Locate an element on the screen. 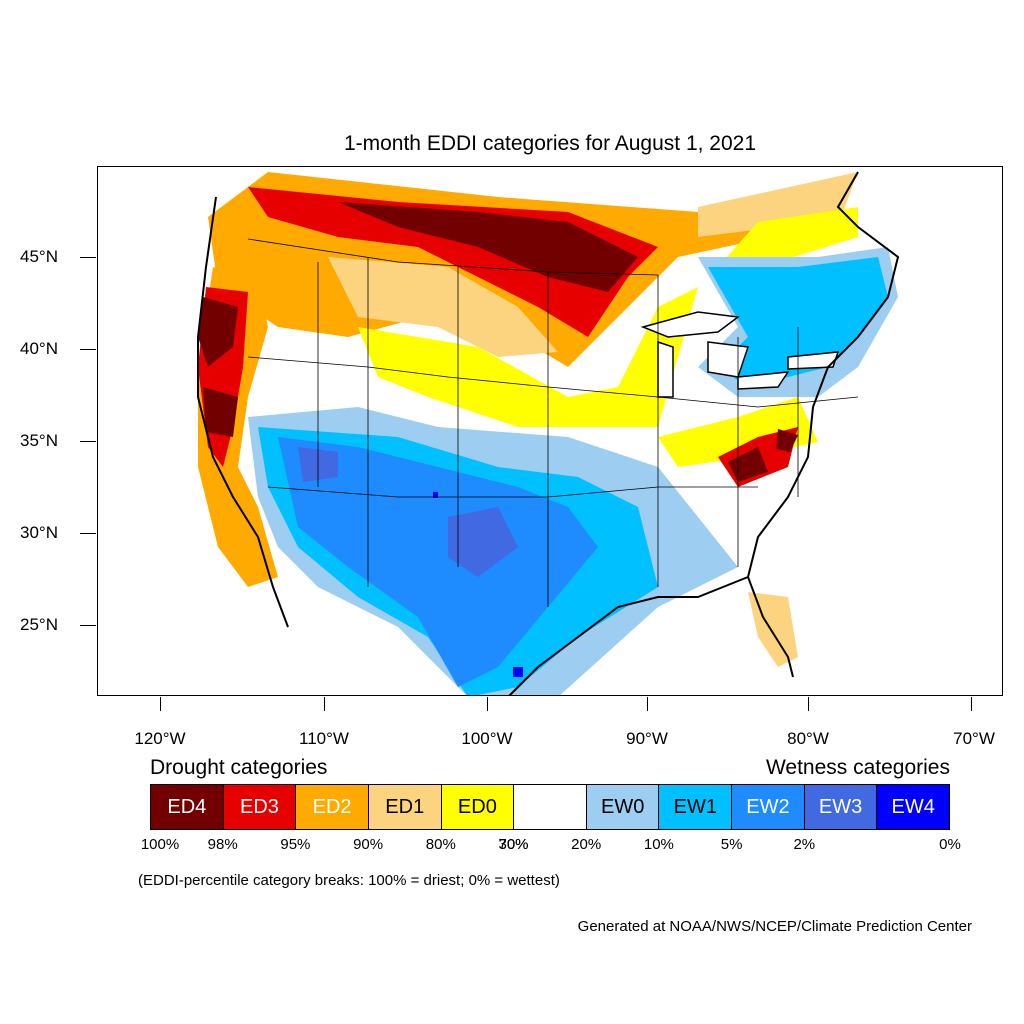 The height and width of the screenshot is (1024, 1024). percentile-label: 80% is located at coordinates (440, 844).